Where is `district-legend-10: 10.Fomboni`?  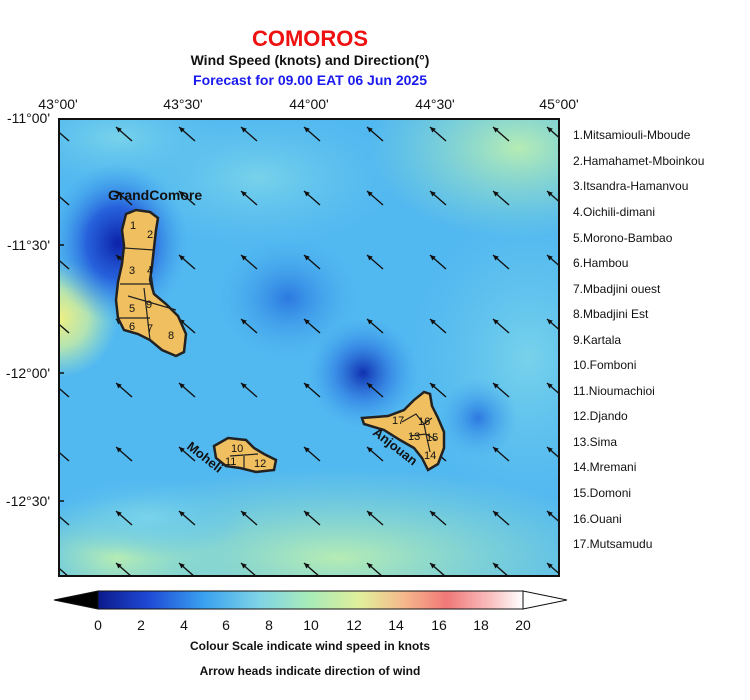
district-legend-10: 10.Fomboni is located at coordinates (605, 365).